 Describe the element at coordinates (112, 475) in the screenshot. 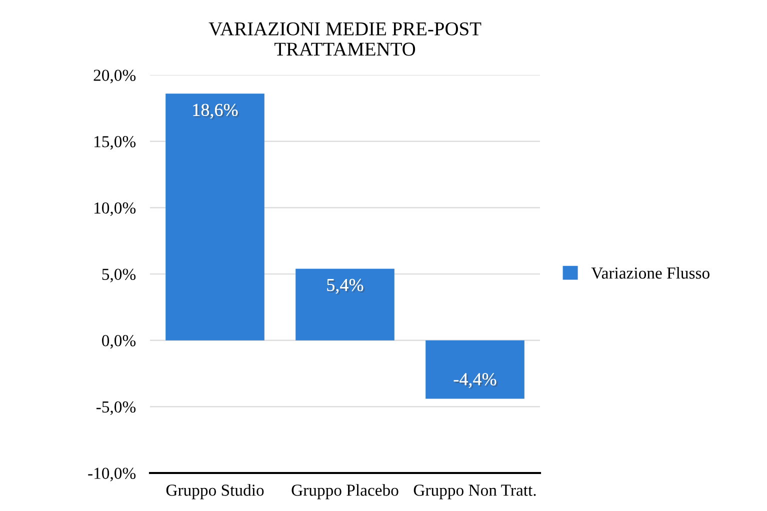

I see `y-tick-label: -10,0%` at that location.